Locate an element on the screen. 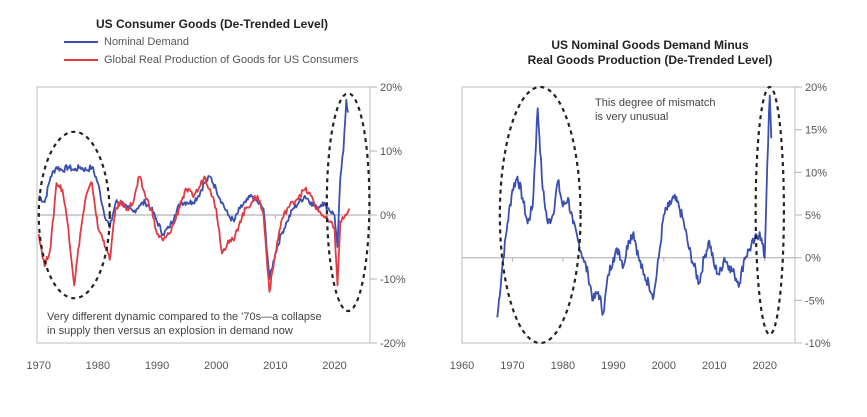 This screenshot has height=417, width=867. y-tick-label: 5% is located at coordinates (813, 216).